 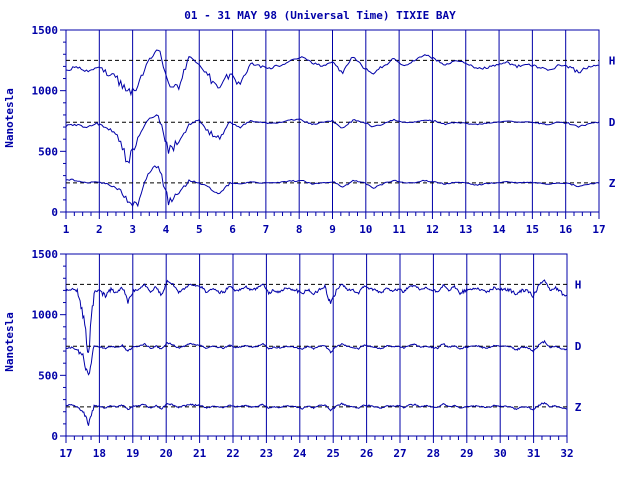 What do you see at coordinates (399, 453) in the screenshot?
I see `x-tick-label: 27` at bounding box center [399, 453].